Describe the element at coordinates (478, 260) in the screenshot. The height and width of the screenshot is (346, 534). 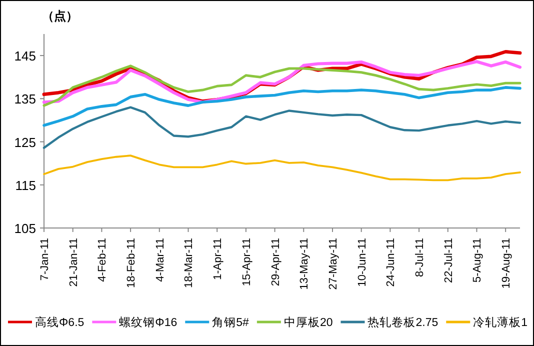
I see `x-tick-label: 5-Aug-11` at that location.